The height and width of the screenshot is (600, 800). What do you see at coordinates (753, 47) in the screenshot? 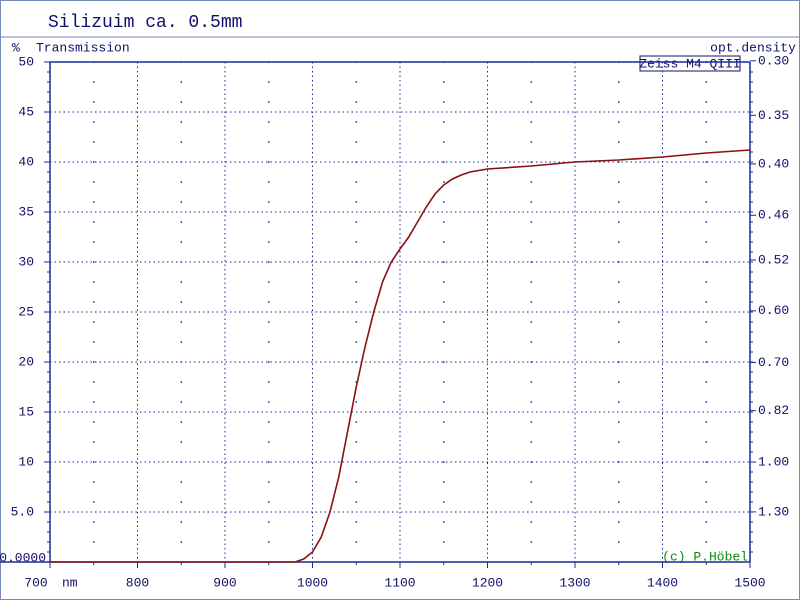
I see `y2-axis-label: opt.density` at bounding box center [753, 47].